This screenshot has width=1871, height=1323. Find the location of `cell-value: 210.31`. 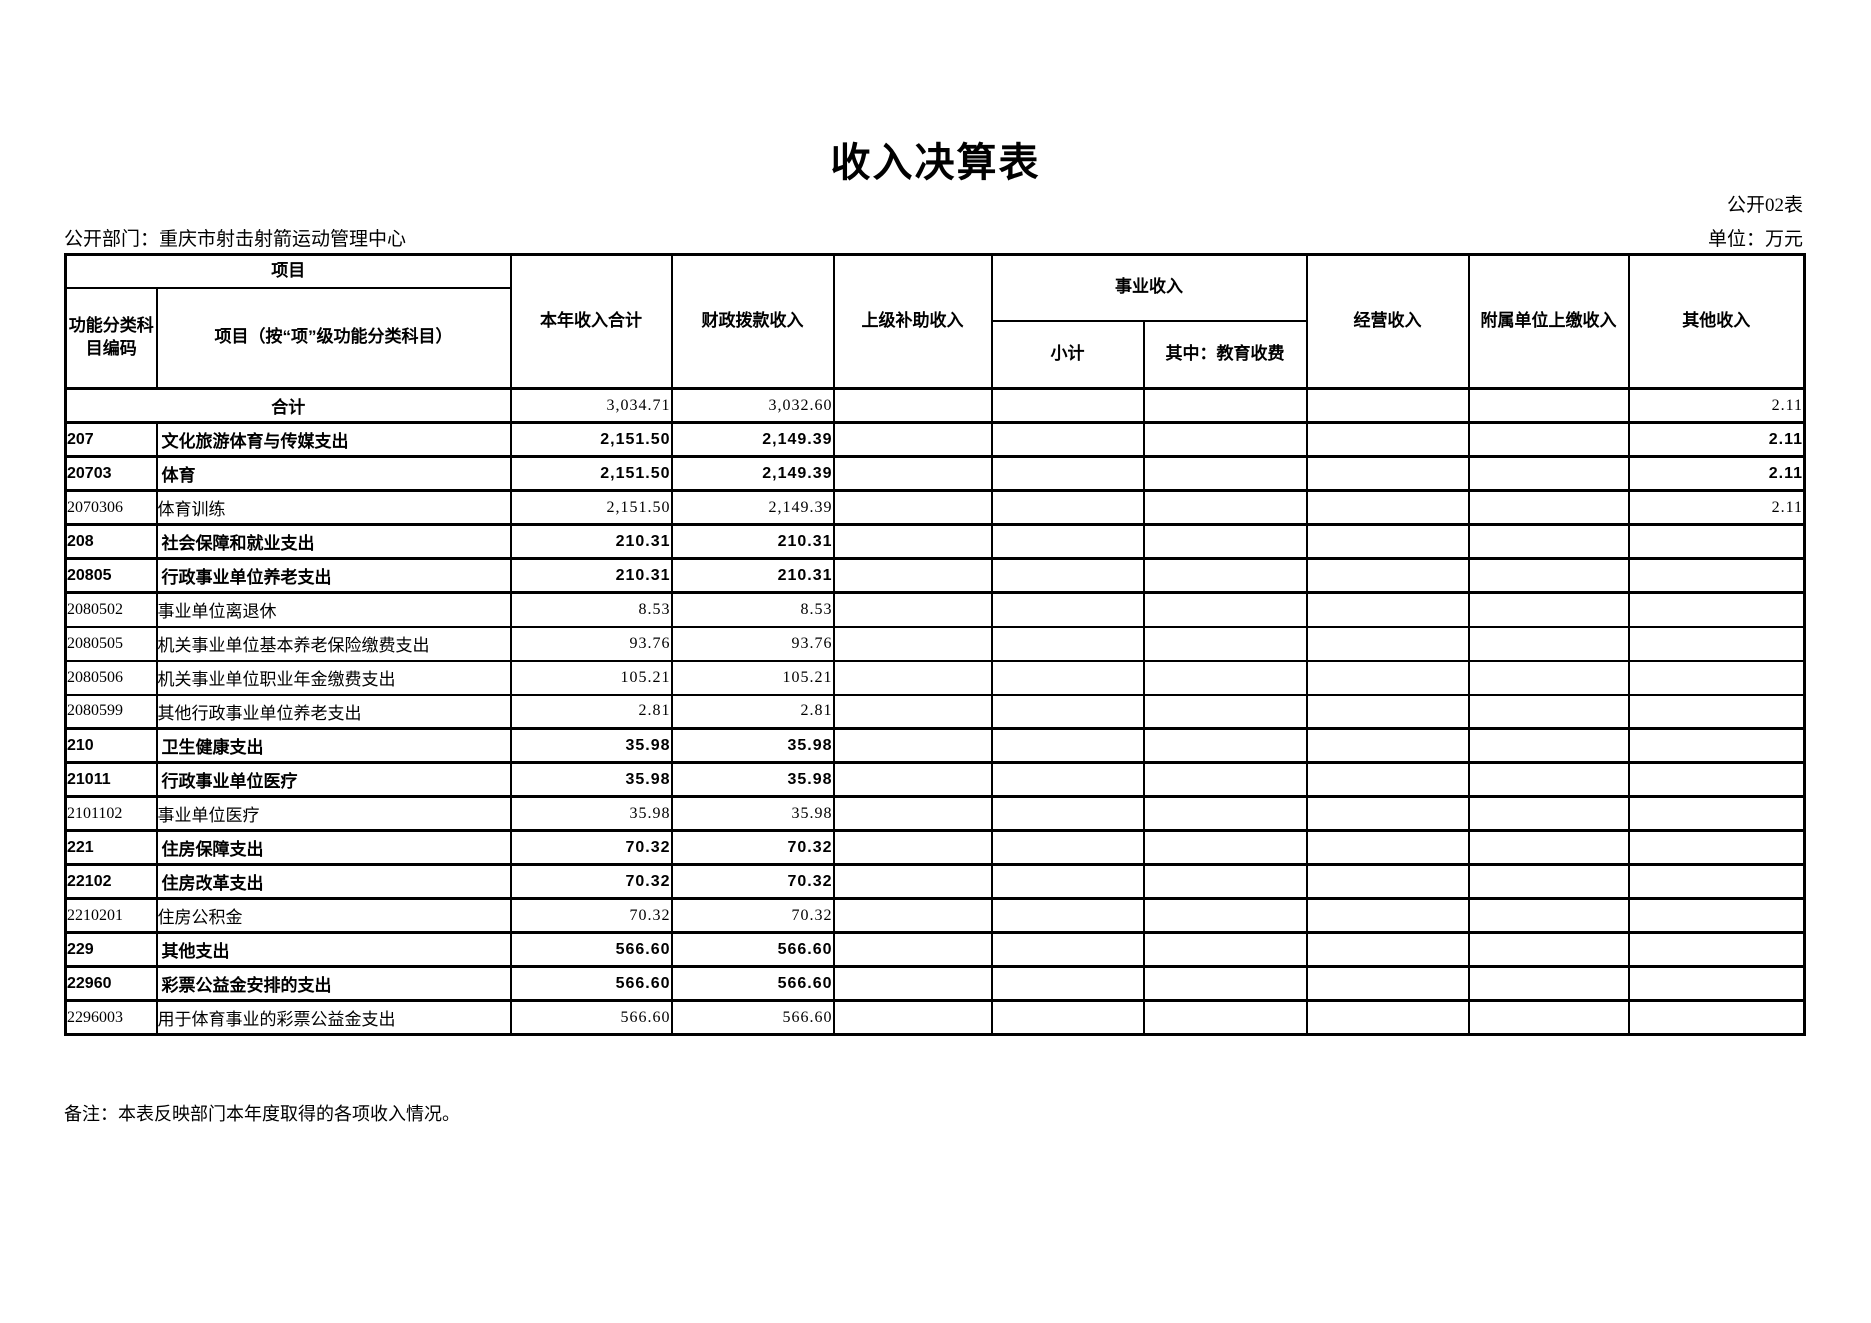

cell-value: 210.31 is located at coordinates (752, 575).